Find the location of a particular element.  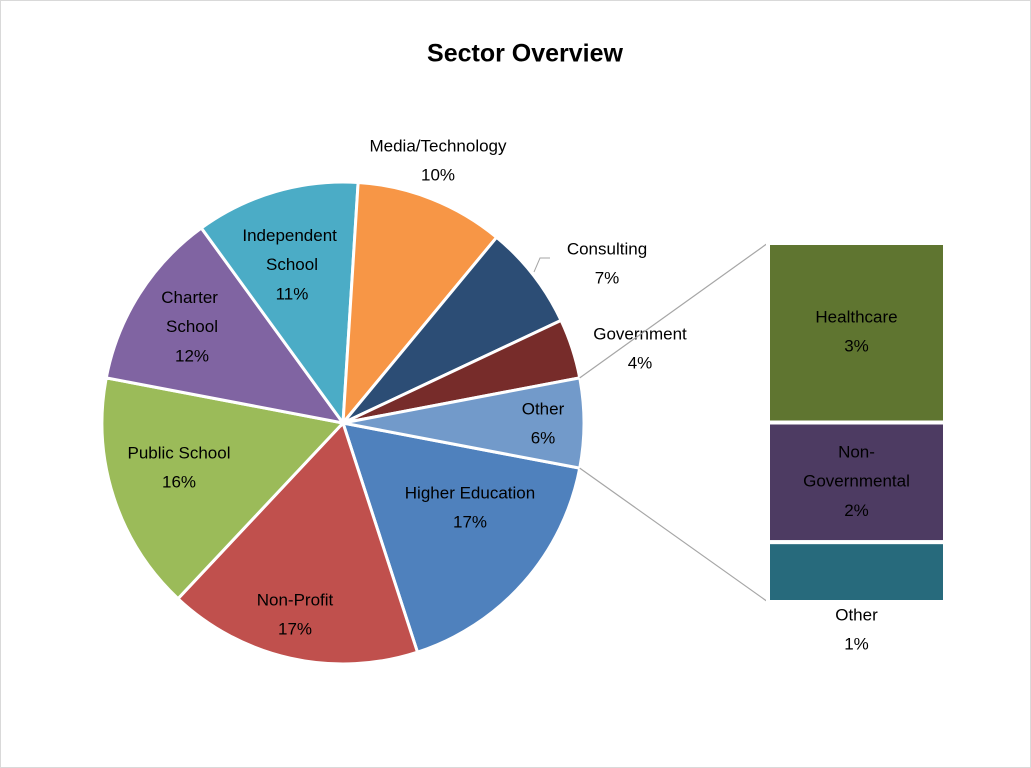

data-label: 12% is located at coordinates (192, 355).